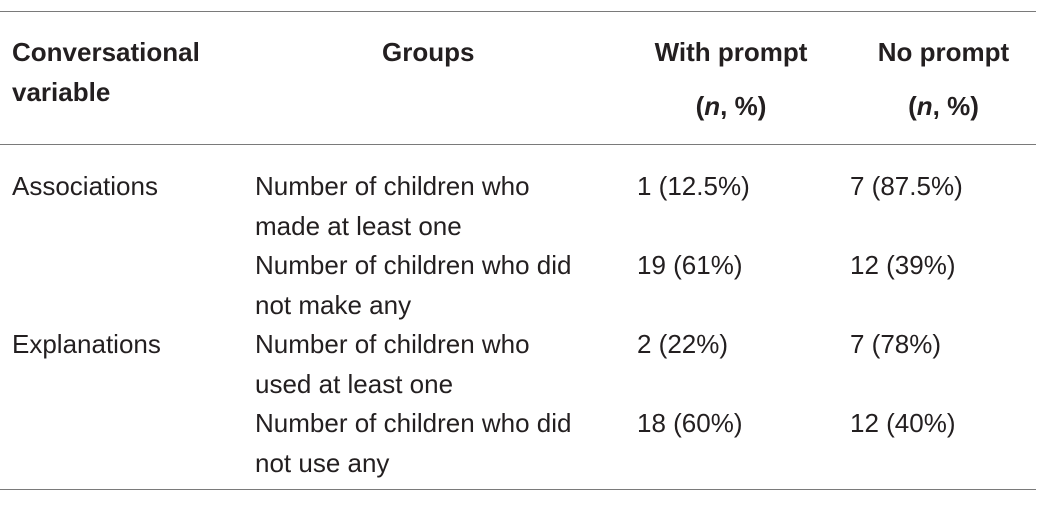  I want to click on row-3-with-prompt: 2 (22%), so click(683, 344).